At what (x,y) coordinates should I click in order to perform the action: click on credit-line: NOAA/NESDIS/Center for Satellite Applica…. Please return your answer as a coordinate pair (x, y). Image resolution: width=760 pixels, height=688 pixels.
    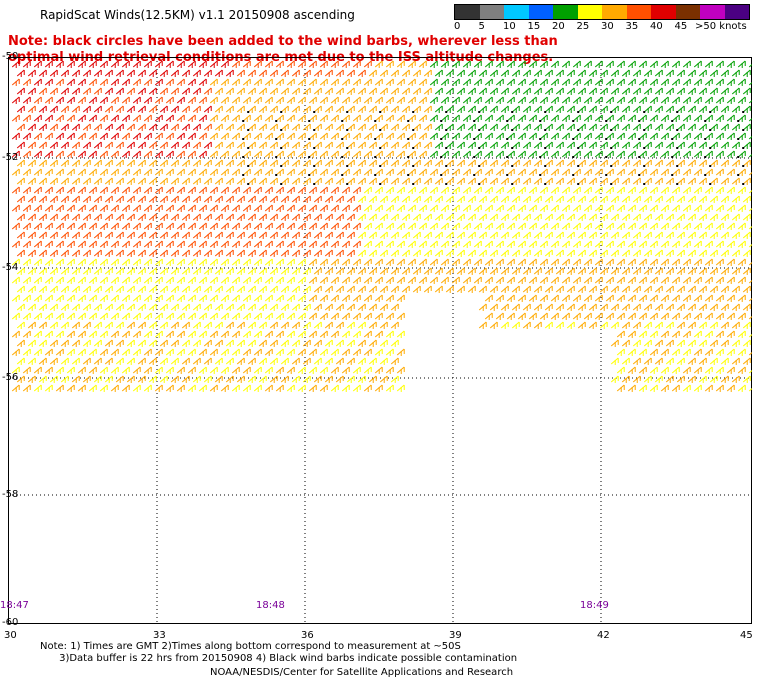
    Looking at the image, I should click on (362, 672).